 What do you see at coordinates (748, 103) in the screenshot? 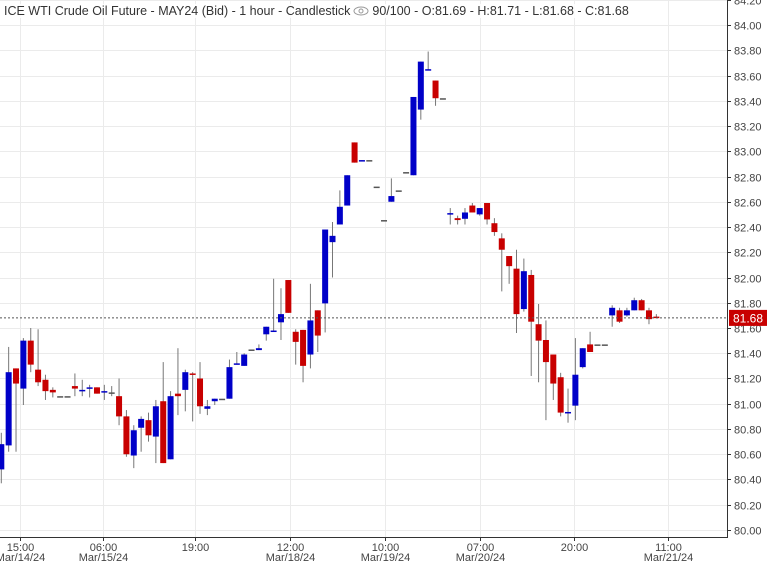
I see `y-tick-label: 83.40` at bounding box center [748, 103].